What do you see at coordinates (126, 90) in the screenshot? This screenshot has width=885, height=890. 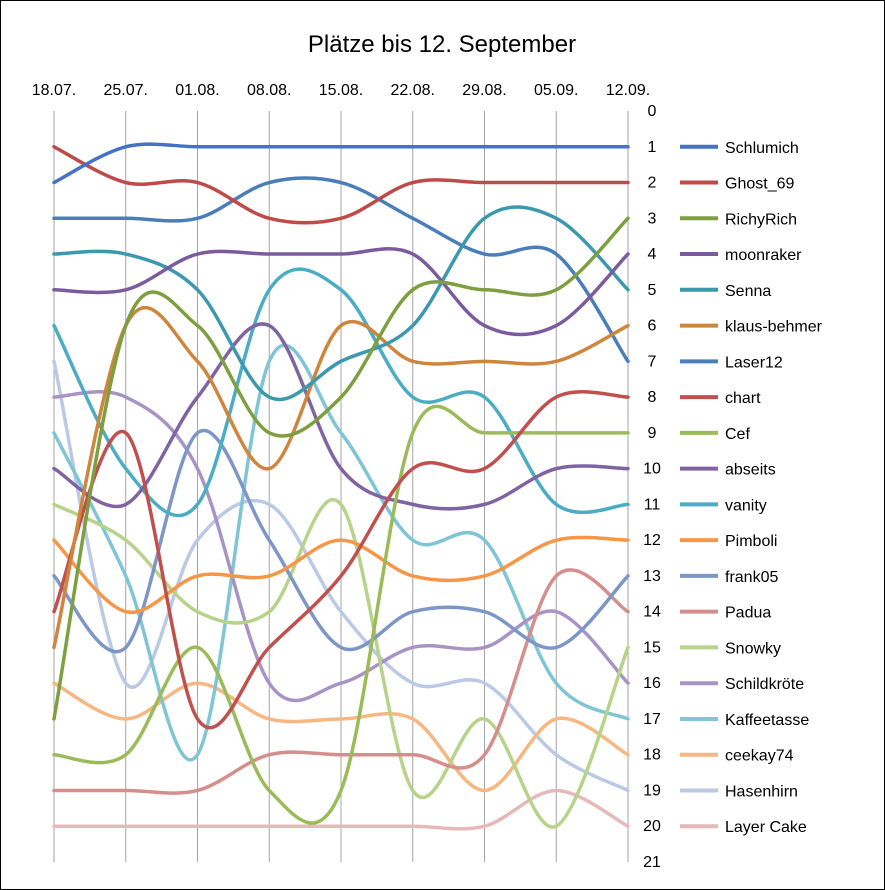 I see `x-tick-label: 25.07.` at bounding box center [126, 90].